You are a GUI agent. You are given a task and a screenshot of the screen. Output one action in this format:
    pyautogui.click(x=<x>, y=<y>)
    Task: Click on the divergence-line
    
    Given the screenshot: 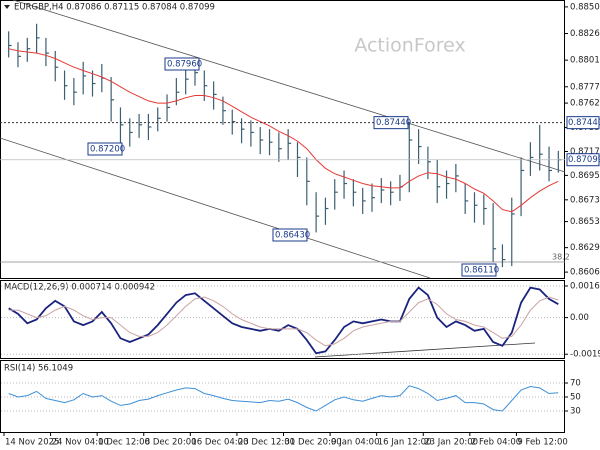 What is the action you would take?
    pyautogui.click(x=425, y=350)
    